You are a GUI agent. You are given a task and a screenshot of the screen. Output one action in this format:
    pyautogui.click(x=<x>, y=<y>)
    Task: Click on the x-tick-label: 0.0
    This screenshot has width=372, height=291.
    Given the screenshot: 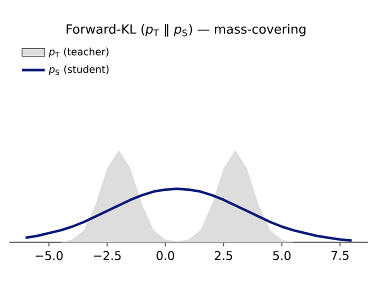 What is the action you would take?
    pyautogui.click(x=165, y=255)
    